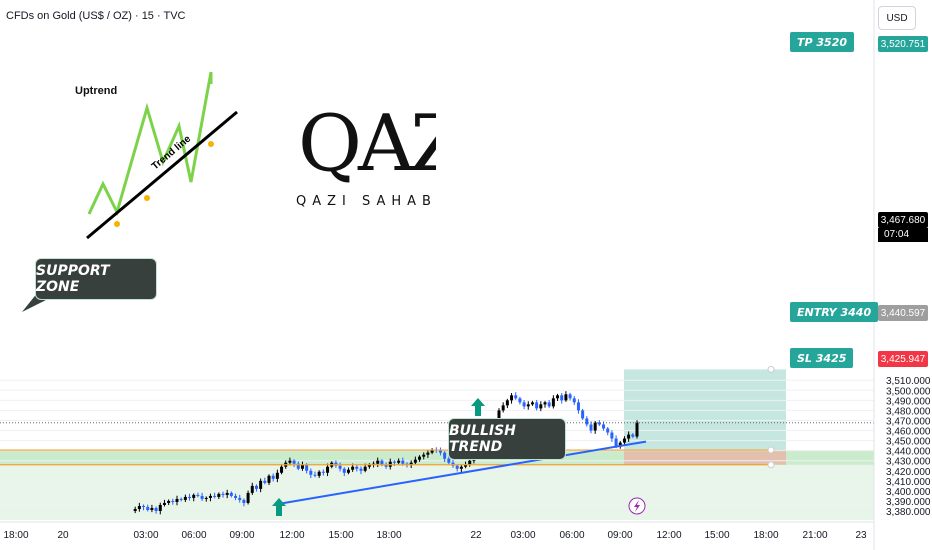 This screenshot has height=550, width=932. What do you see at coordinates (908, 452) in the screenshot?
I see `price-tick-label: 3,440.000` at bounding box center [908, 452].